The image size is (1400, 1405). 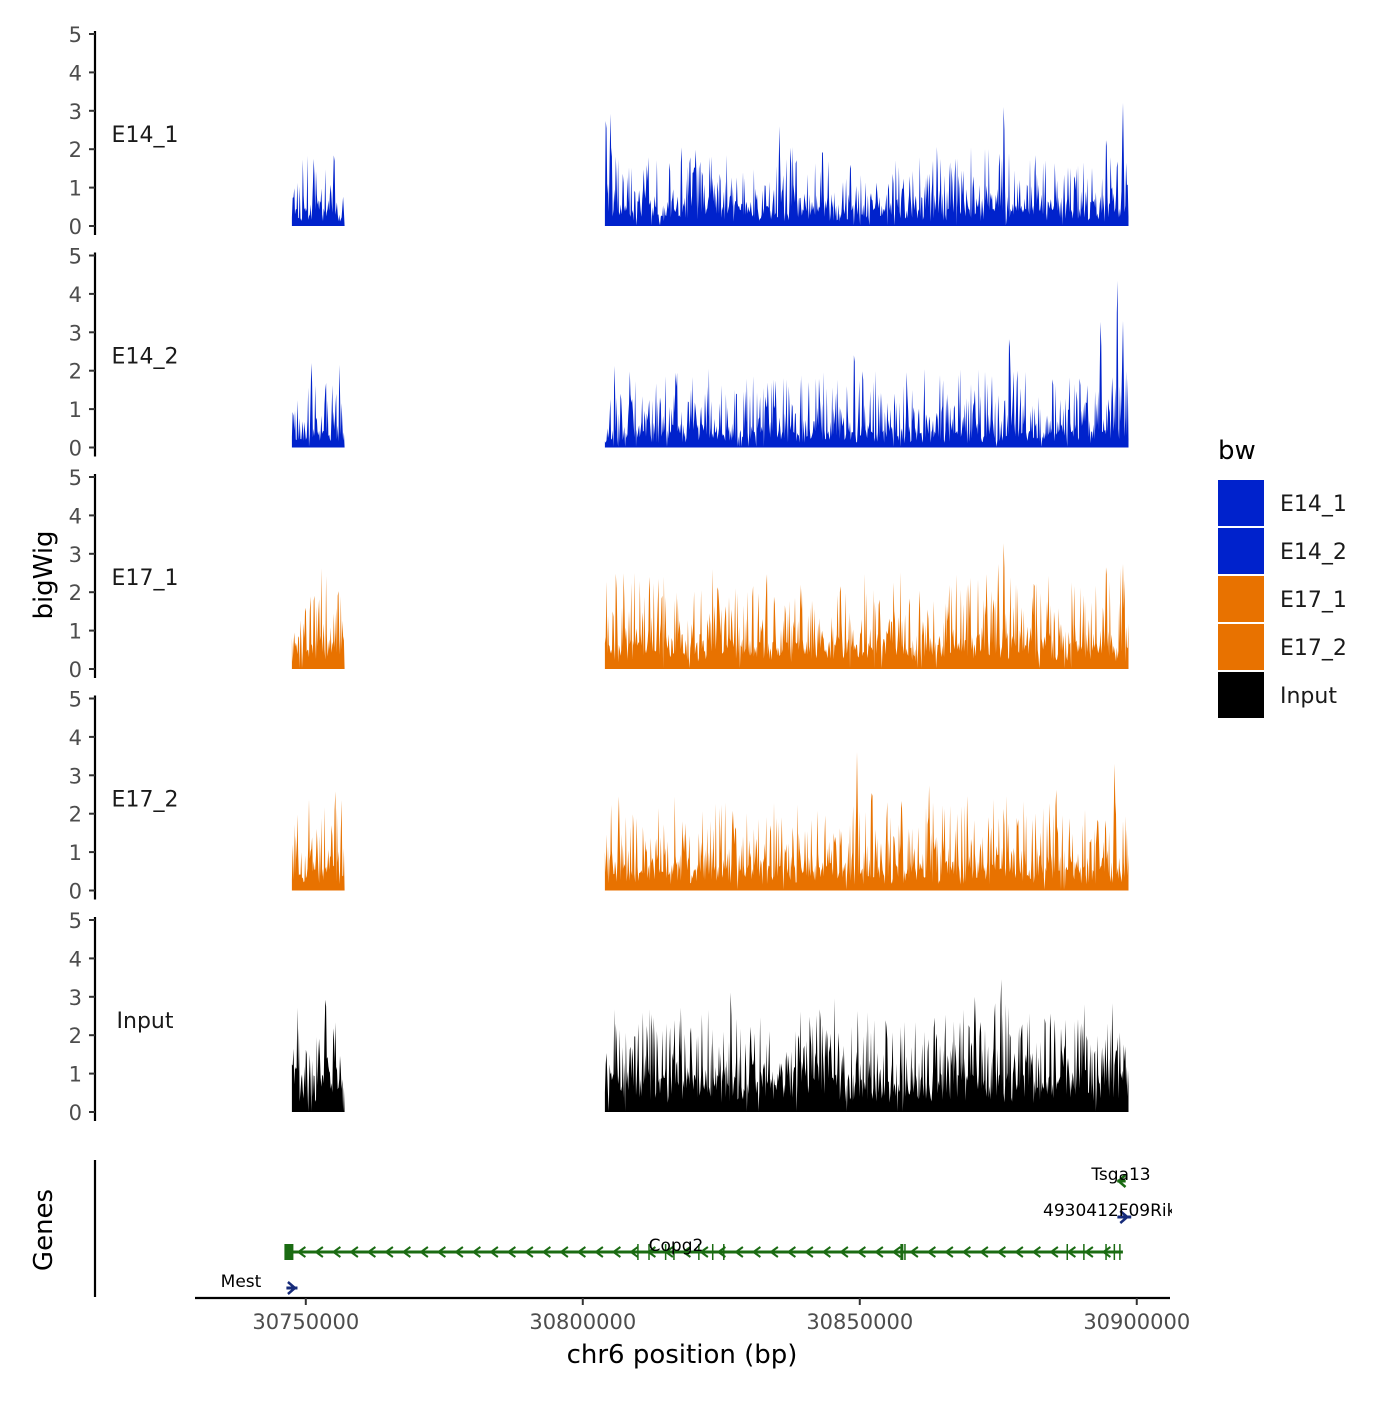 I want to click on legend-label: E14_1, so click(x=1313, y=504).